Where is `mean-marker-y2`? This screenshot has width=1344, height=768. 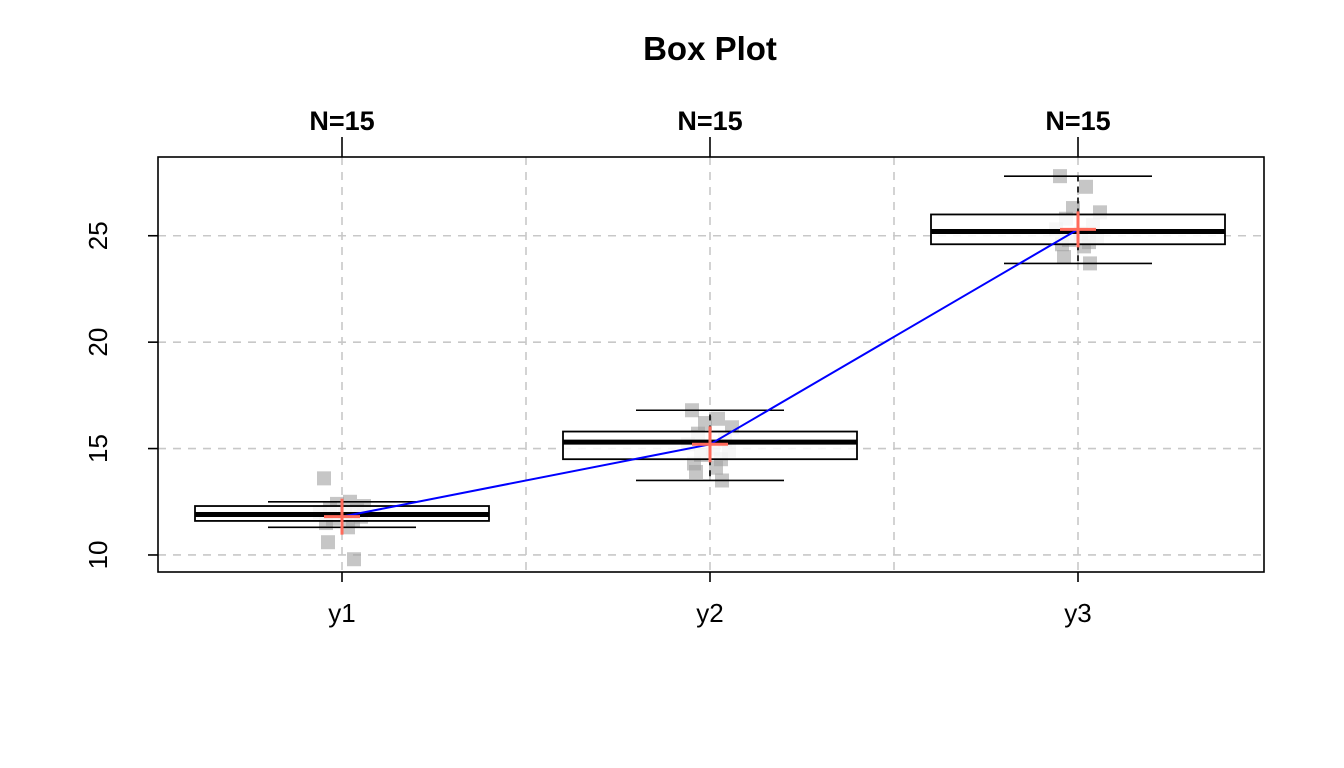
mean-marker-y2 is located at coordinates (710, 444).